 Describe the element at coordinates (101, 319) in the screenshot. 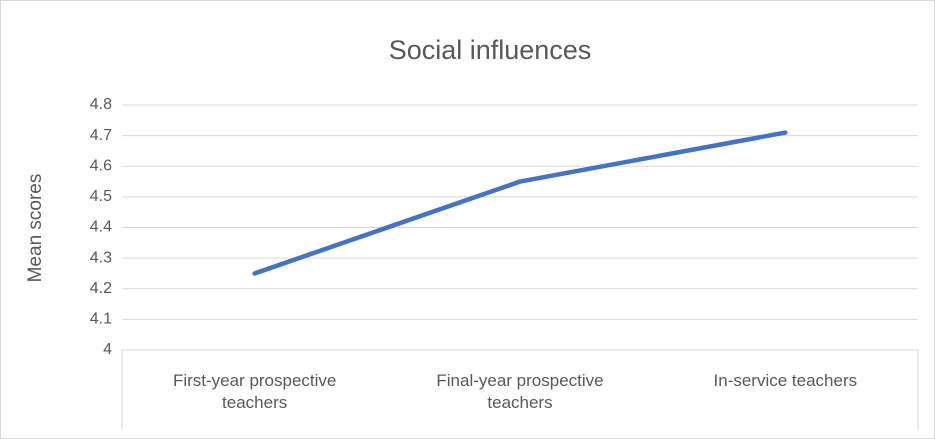

I see `y-tick-label: 4.1` at that location.